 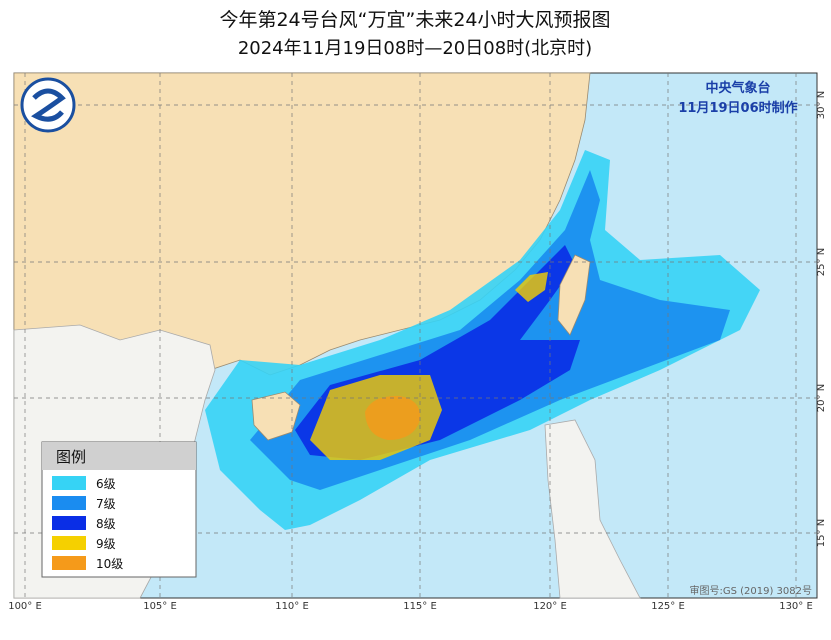 I want to click on legend: 图例 6级 7级 8级 9级 10级, so click(x=119, y=509).